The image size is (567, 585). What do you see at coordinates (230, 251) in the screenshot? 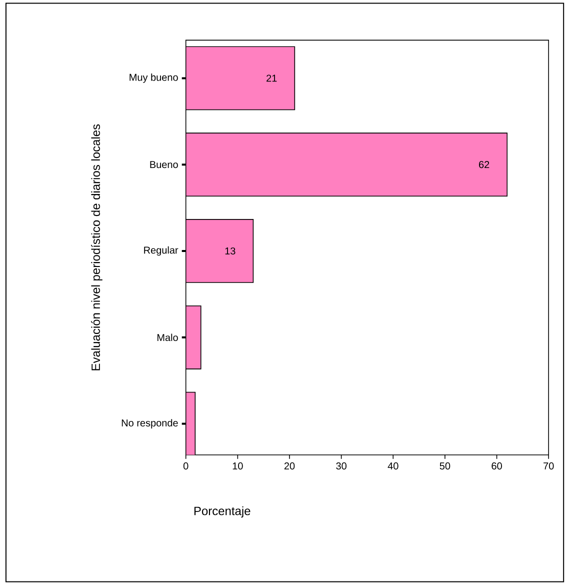
I see `data-label: 13` at bounding box center [230, 251].